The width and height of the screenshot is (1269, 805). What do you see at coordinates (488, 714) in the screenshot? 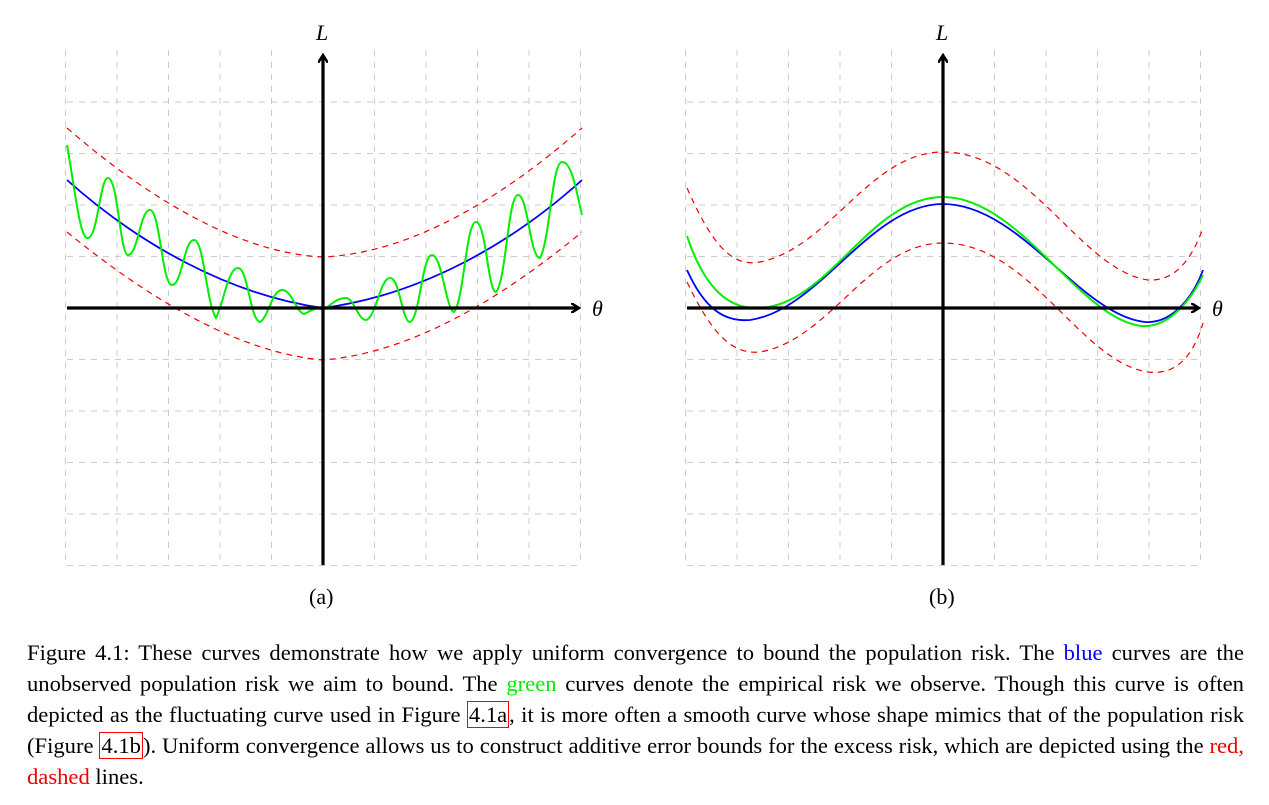
I see `figure-ref-4-1a-link: 4.1a` at bounding box center [488, 714].